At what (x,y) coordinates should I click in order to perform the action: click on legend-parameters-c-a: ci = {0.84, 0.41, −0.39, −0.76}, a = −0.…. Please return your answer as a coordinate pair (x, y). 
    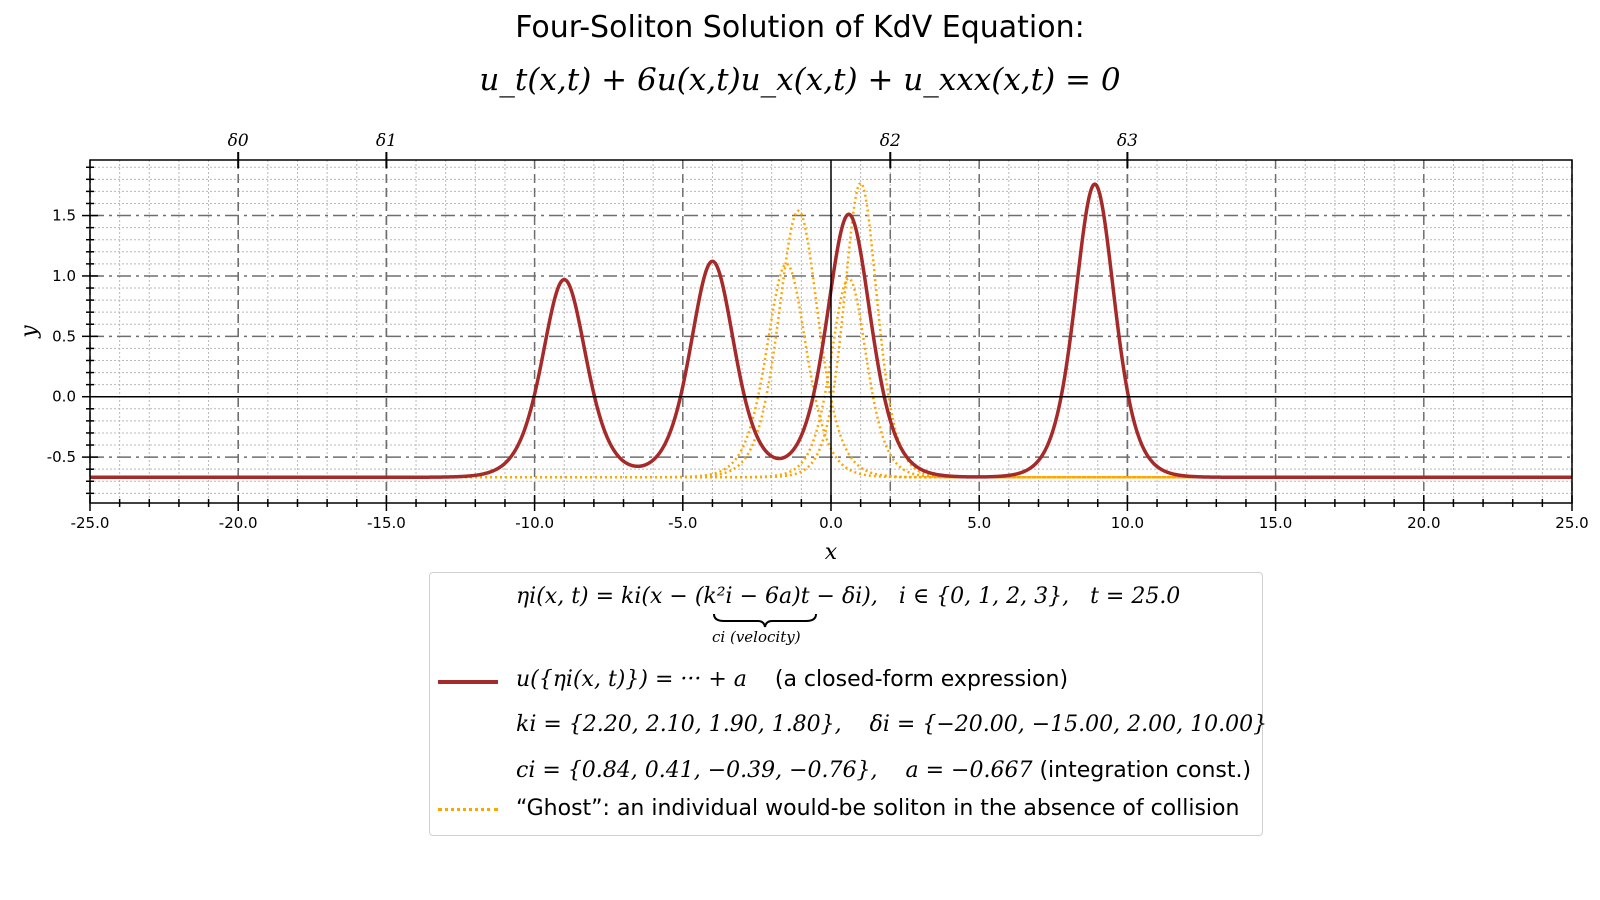
    Looking at the image, I should click on (883, 770).